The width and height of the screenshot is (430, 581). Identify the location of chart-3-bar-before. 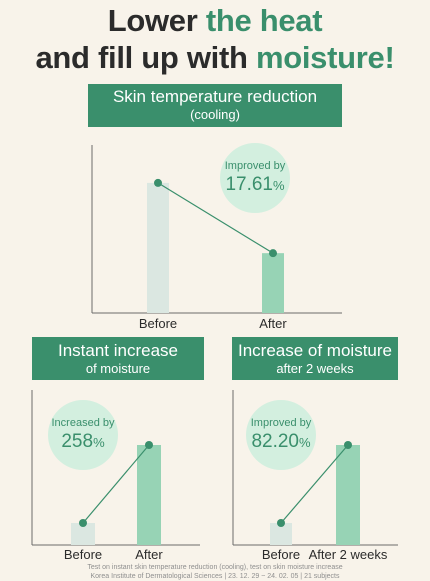
(281, 534).